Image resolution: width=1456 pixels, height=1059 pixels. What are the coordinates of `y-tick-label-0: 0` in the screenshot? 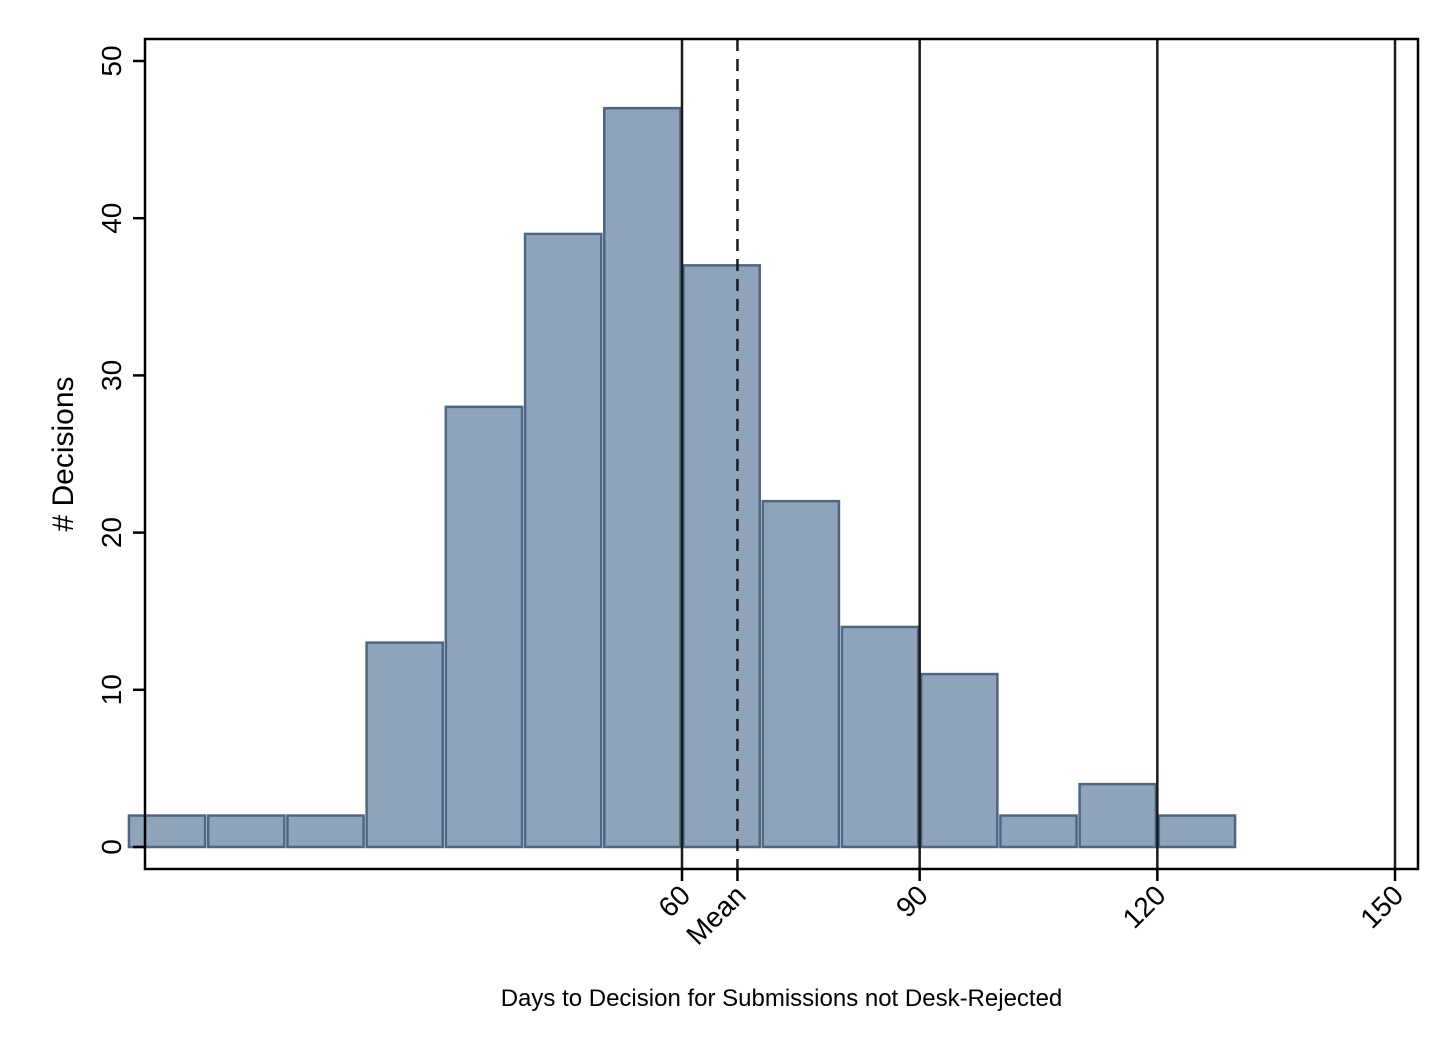 It's located at (111, 847).